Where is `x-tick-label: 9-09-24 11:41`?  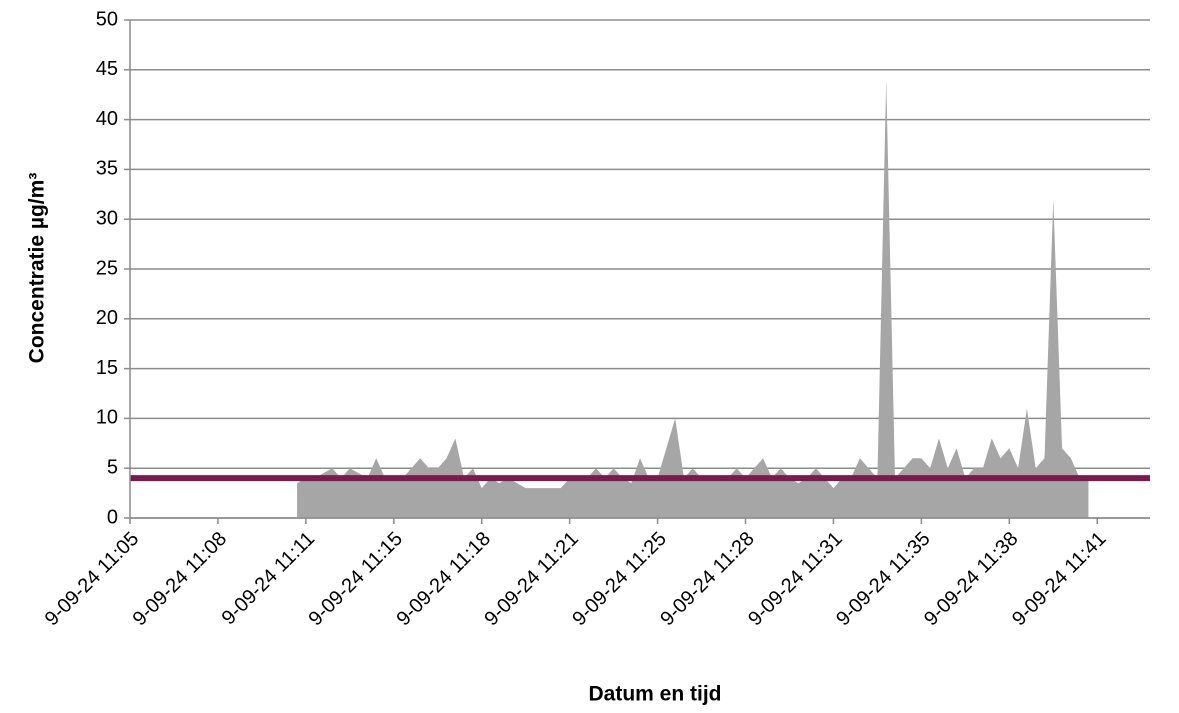
x-tick-label: 9-09-24 11:41 is located at coordinates (1059, 579).